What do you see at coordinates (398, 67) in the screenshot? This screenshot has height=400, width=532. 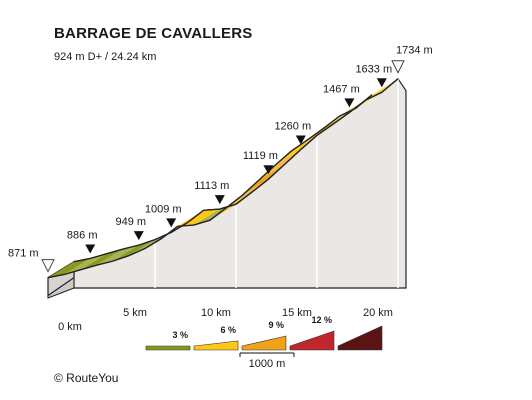 I see `end-marker` at bounding box center [398, 67].